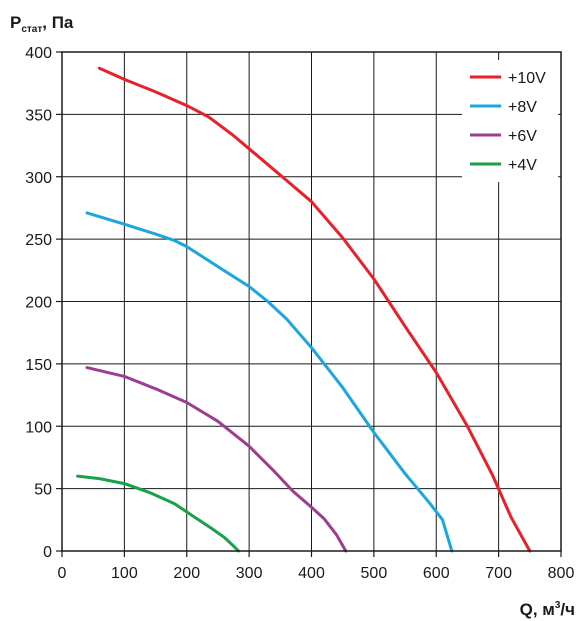 Image resolution: width=580 pixels, height=621 pixels. Describe the element at coordinates (58, 22) in the screenshot. I see `y-axis-title-rest: , Па` at that location.